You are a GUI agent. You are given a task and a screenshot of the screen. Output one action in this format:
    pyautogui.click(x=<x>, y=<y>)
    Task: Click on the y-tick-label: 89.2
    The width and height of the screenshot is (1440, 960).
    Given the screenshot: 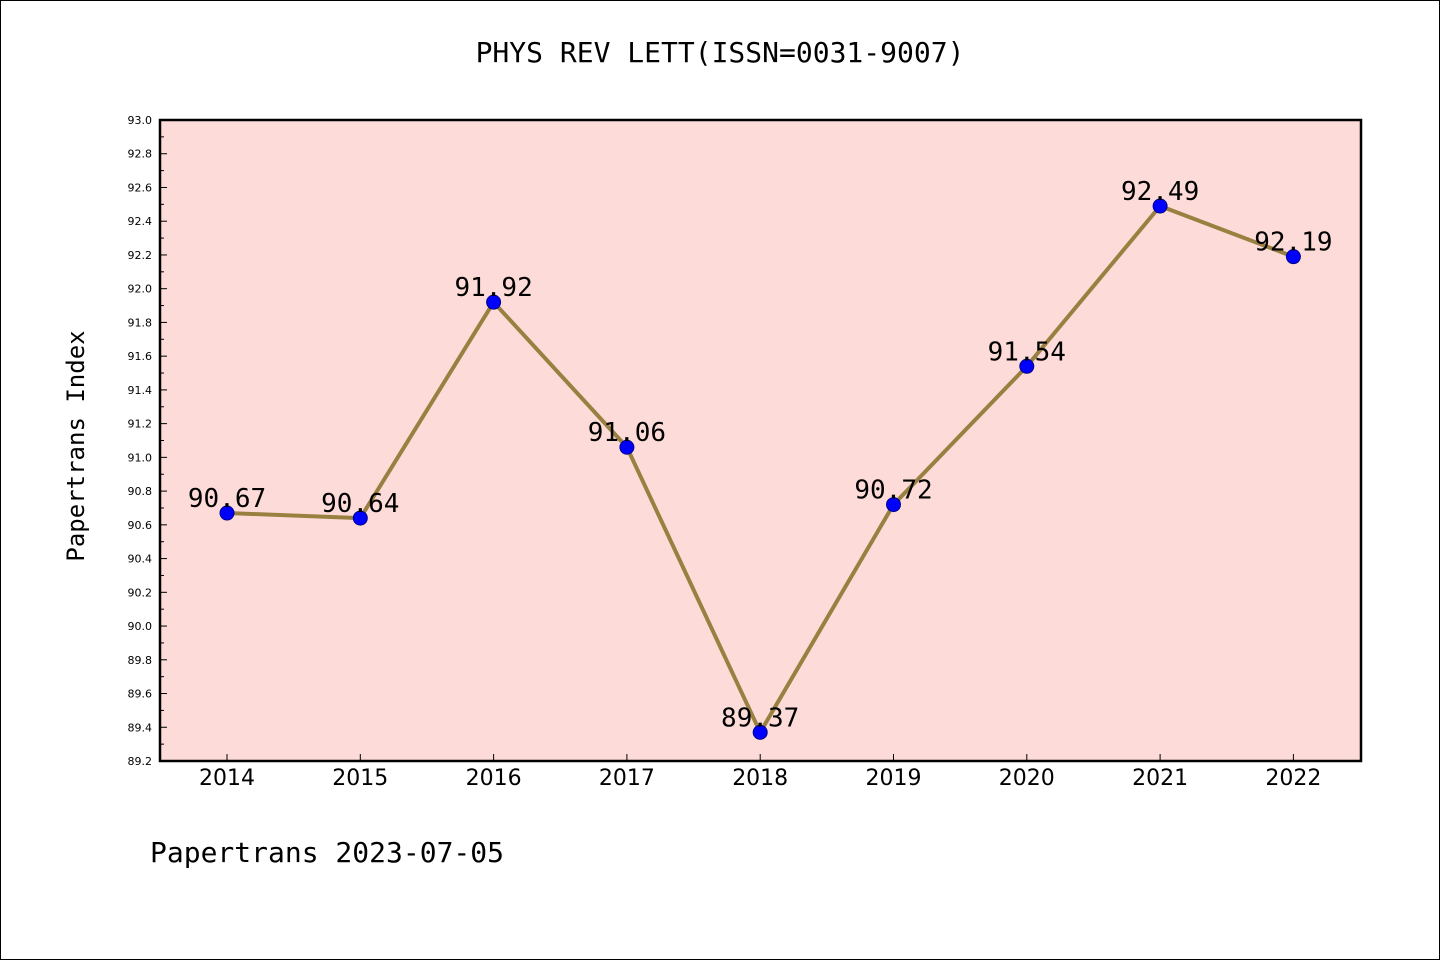 What is the action you would take?
    pyautogui.click(x=140, y=761)
    